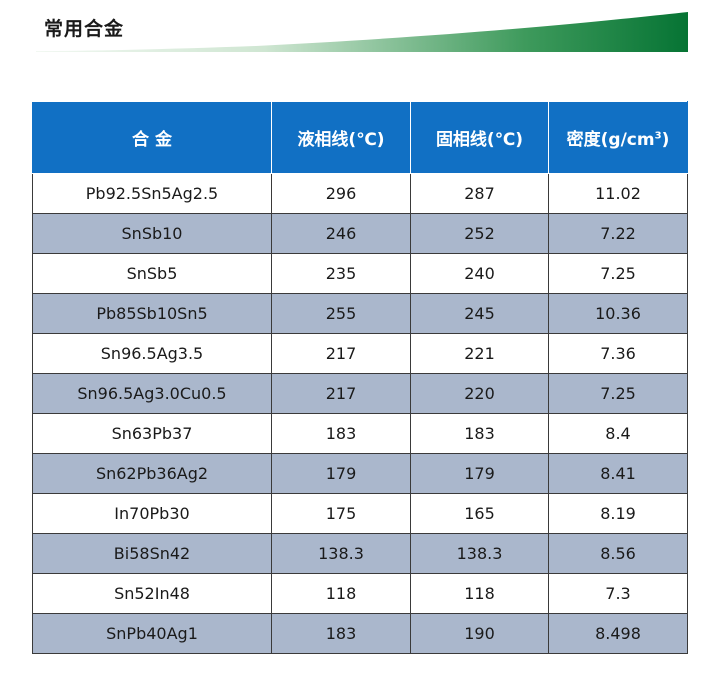  Describe the element at coordinates (152, 273) in the screenshot. I see `alloy-cell: SnSb5` at that location.